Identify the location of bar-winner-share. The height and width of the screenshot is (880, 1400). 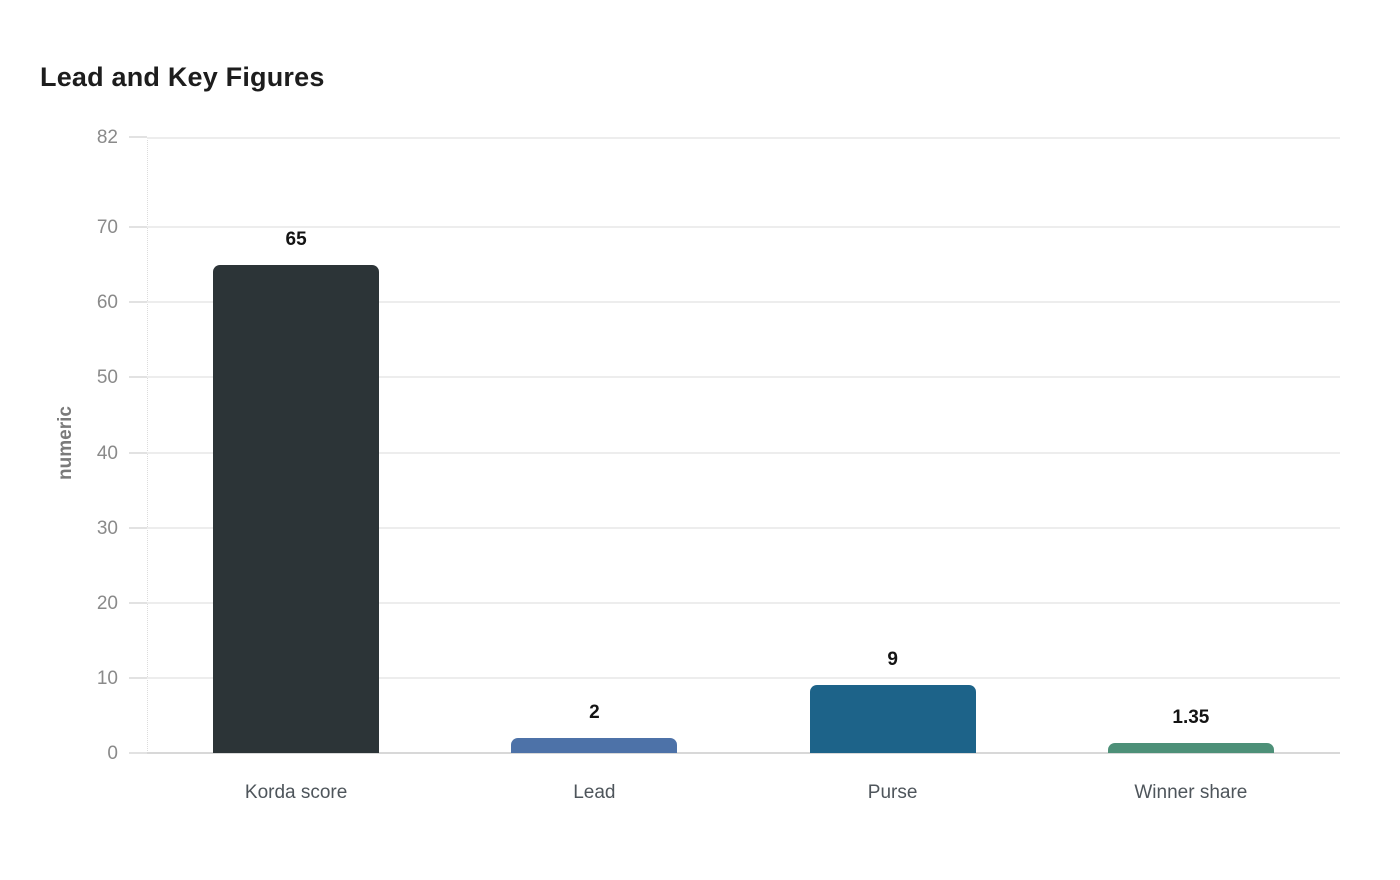
(1190, 747).